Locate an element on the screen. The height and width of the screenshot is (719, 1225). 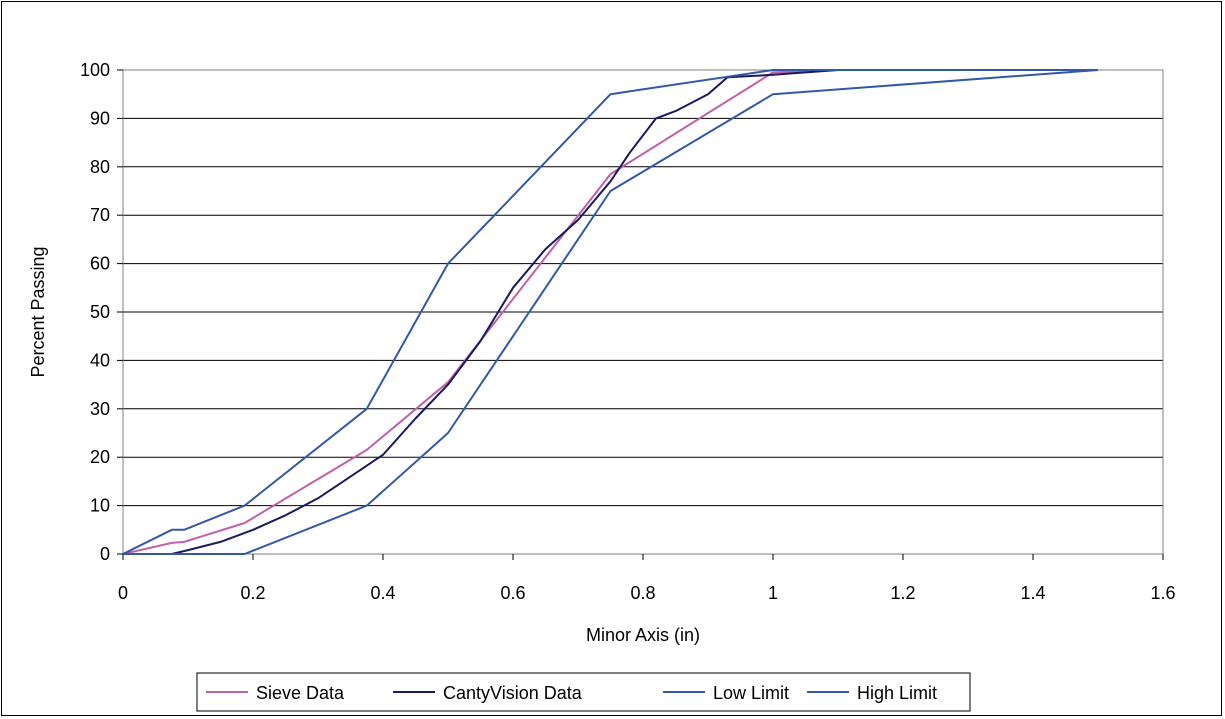
x-tick-labels: 0 0.2 0.4 0.6 0.8 1 1.2 1.4 1.6 is located at coordinates (647, 578).